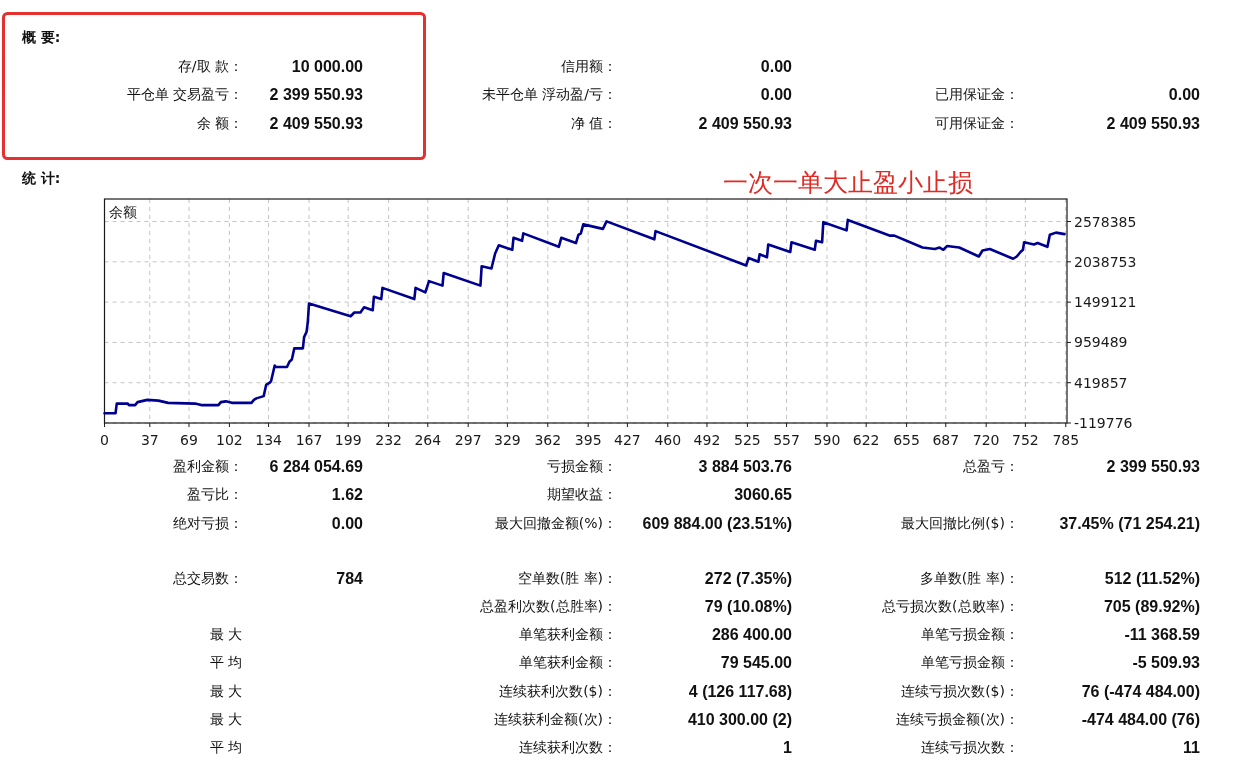 Image resolution: width=1237 pixels, height=767 pixels. Describe the element at coordinates (428, 440) in the screenshot. I see `x-tick-label: 264` at that location.